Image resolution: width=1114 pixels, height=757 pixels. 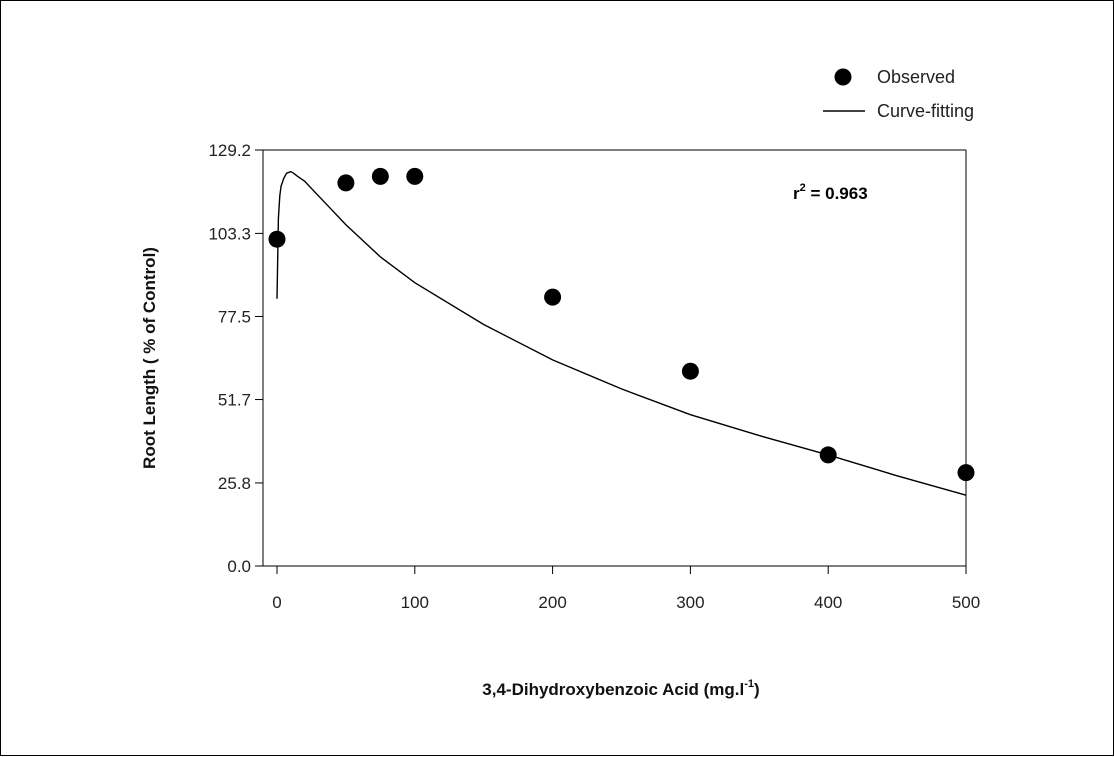 I want to click on x-tick-label: 200, so click(x=552, y=602).